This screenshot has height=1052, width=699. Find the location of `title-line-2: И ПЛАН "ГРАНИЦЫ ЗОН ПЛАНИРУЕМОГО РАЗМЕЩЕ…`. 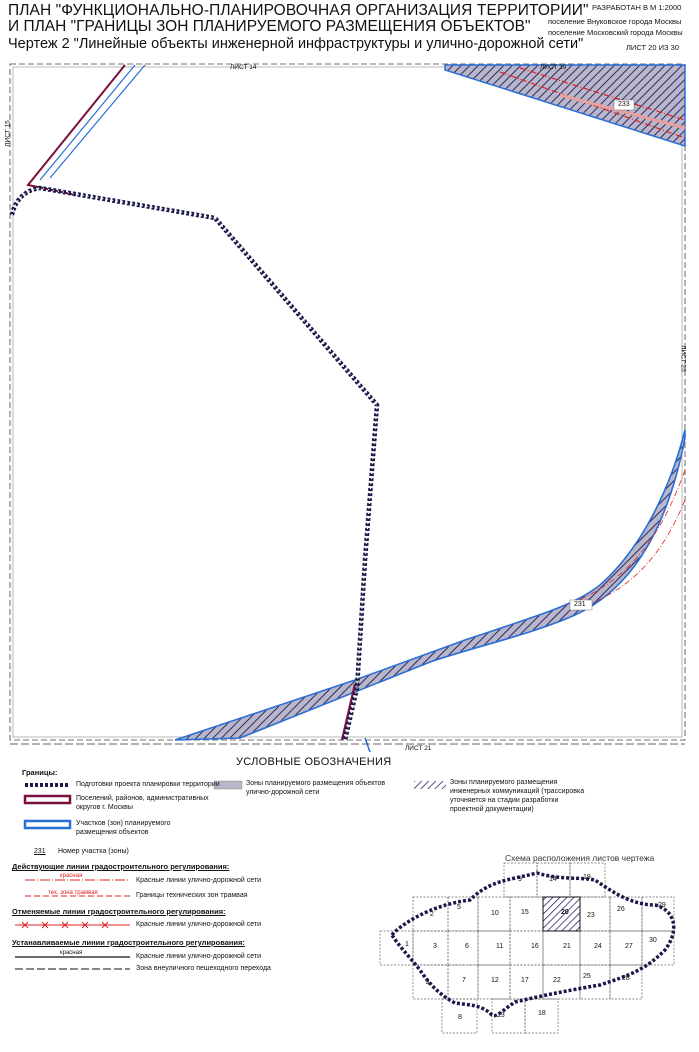

title-line-2: И ПЛАН "ГРАНИЦЫ ЗОН ПЛАНИРУЕМОГО РАЗМЕЩЕ… is located at coordinates (269, 26).